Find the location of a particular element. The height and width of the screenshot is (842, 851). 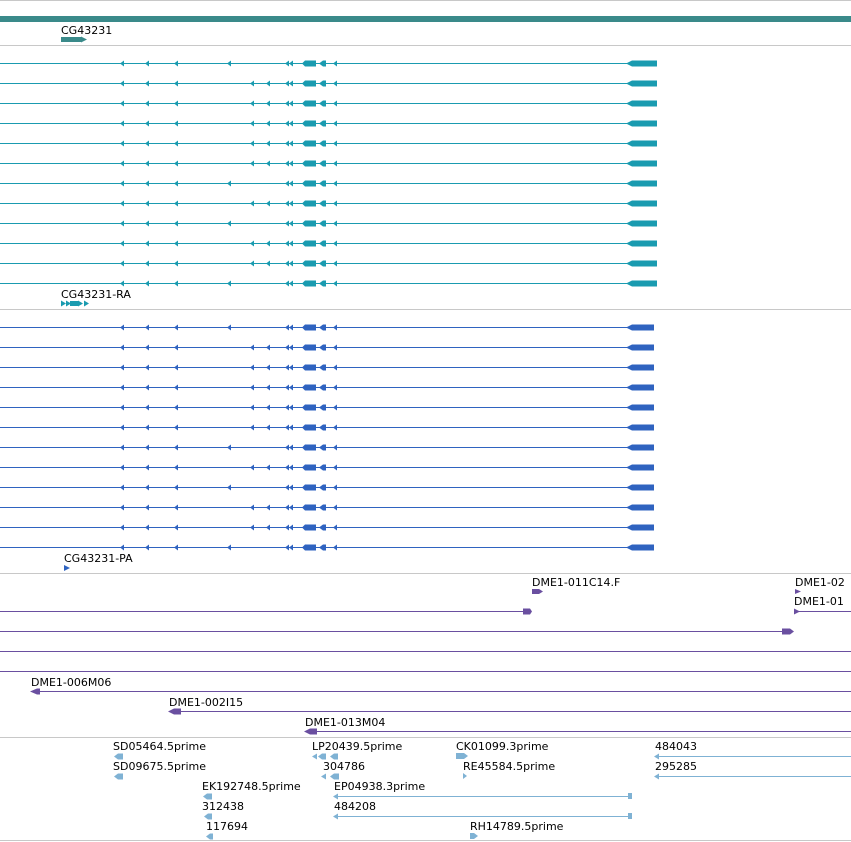

est-feature is located at coordinates (482, 816).